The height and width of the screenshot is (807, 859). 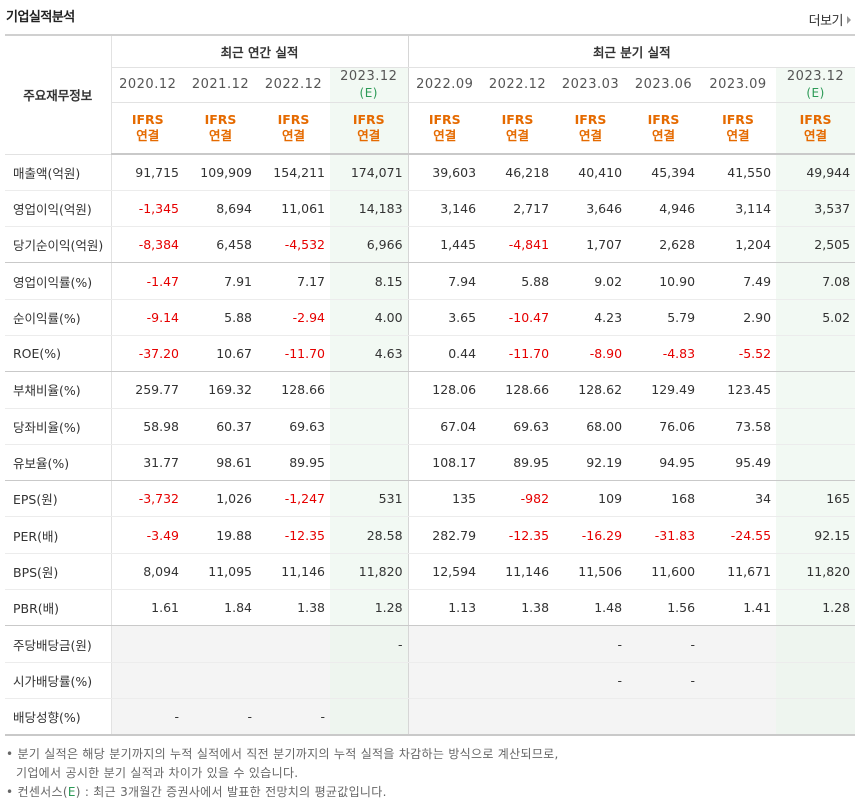 What do you see at coordinates (830, 19) in the screenshot?
I see `more-link: 더보기` at bounding box center [830, 19].